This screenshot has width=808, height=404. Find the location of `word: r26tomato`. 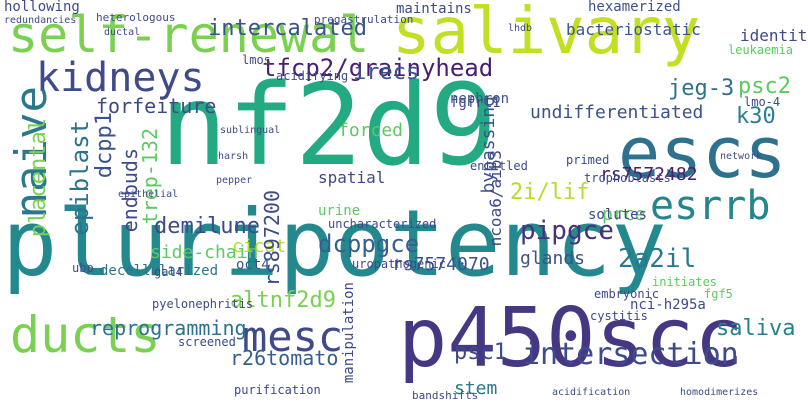

word: r26tomato is located at coordinates (284, 358).